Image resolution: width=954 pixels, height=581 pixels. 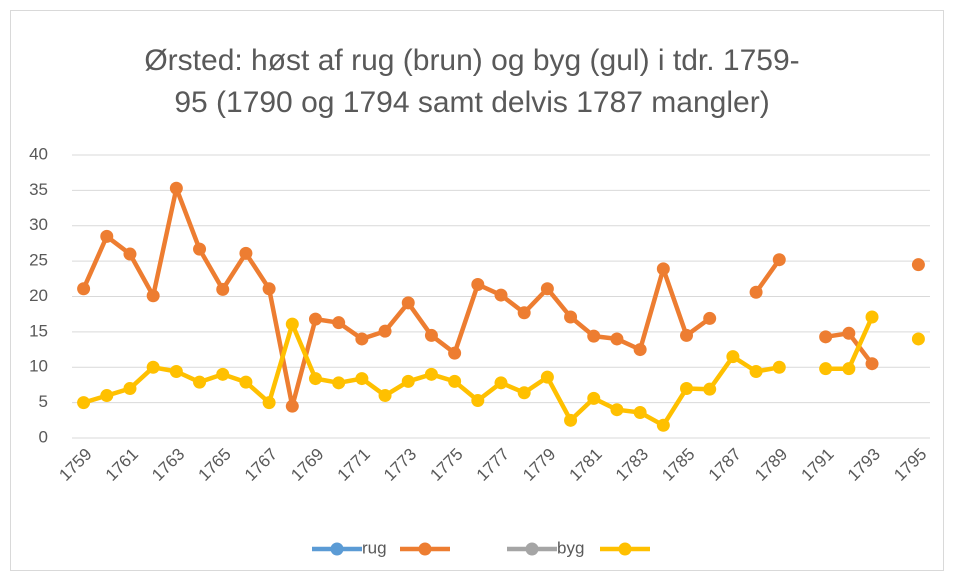 What do you see at coordinates (38, 224) in the screenshot?
I see `y-tick-label: 30` at bounding box center [38, 224].